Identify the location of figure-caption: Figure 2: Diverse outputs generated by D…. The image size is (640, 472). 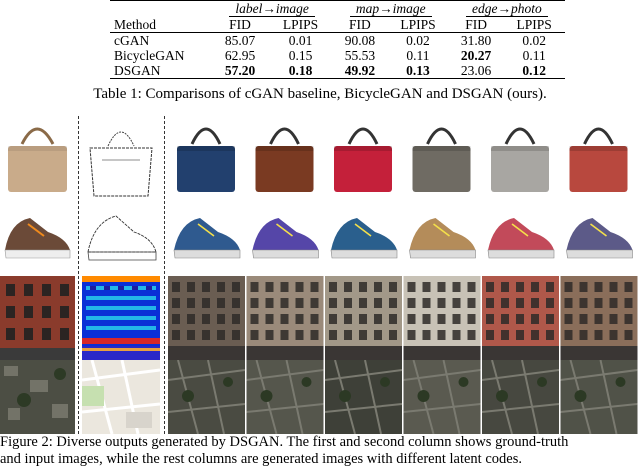
(320, 451).